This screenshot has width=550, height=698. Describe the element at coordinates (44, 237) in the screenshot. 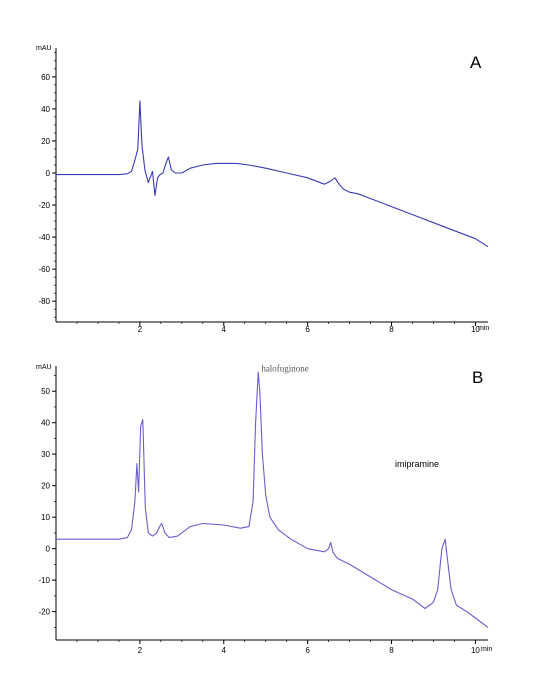

I see `y-tick-label: -40` at that location.